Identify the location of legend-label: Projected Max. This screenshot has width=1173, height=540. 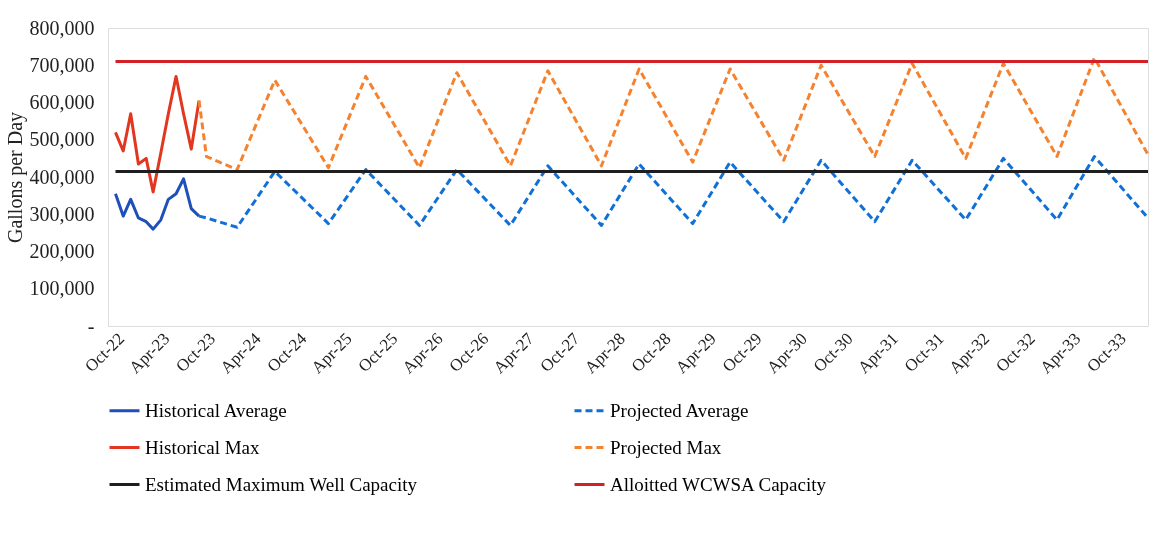
(666, 447).